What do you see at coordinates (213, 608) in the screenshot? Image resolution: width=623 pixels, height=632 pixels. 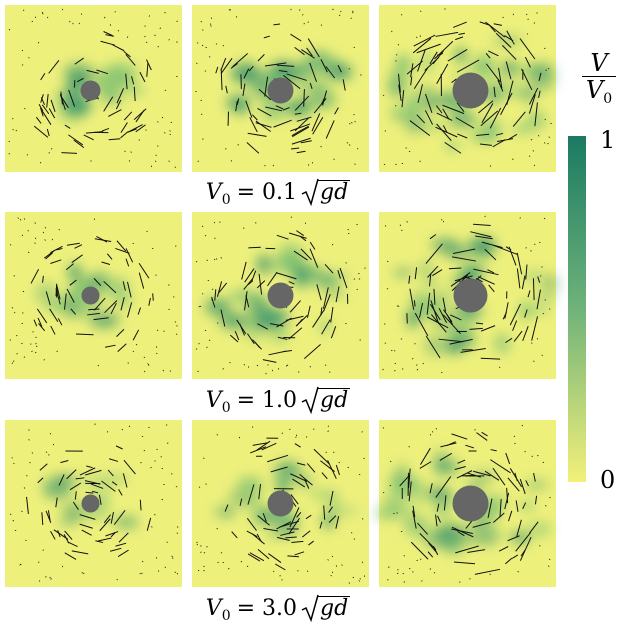 I see `label-base: V` at bounding box center [213, 608].